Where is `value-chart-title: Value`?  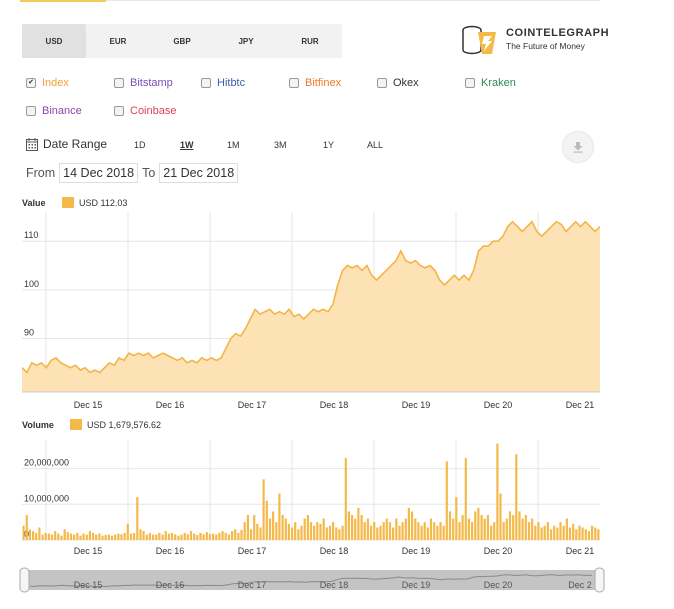 value-chart-title: Value is located at coordinates (34, 203).